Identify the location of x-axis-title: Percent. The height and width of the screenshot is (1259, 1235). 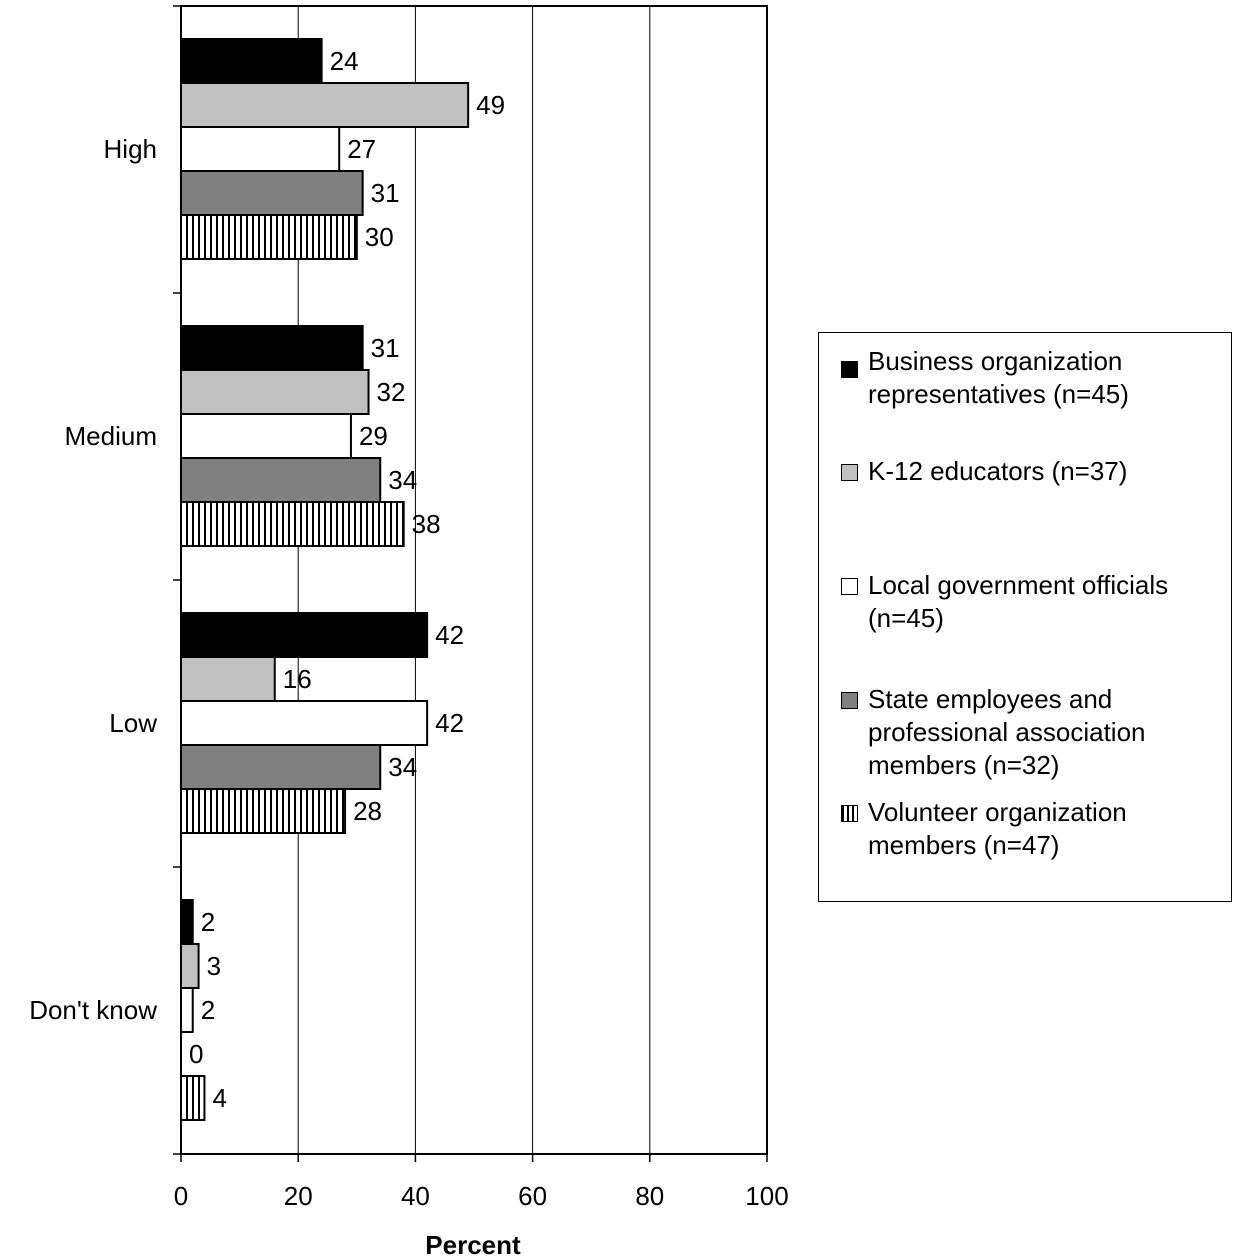
(473, 1244).